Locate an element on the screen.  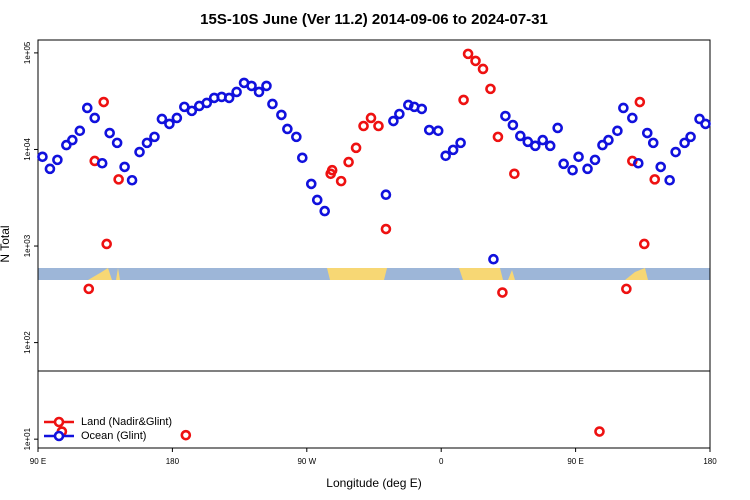
x-tick-label: 180 is located at coordinates (173, 461).